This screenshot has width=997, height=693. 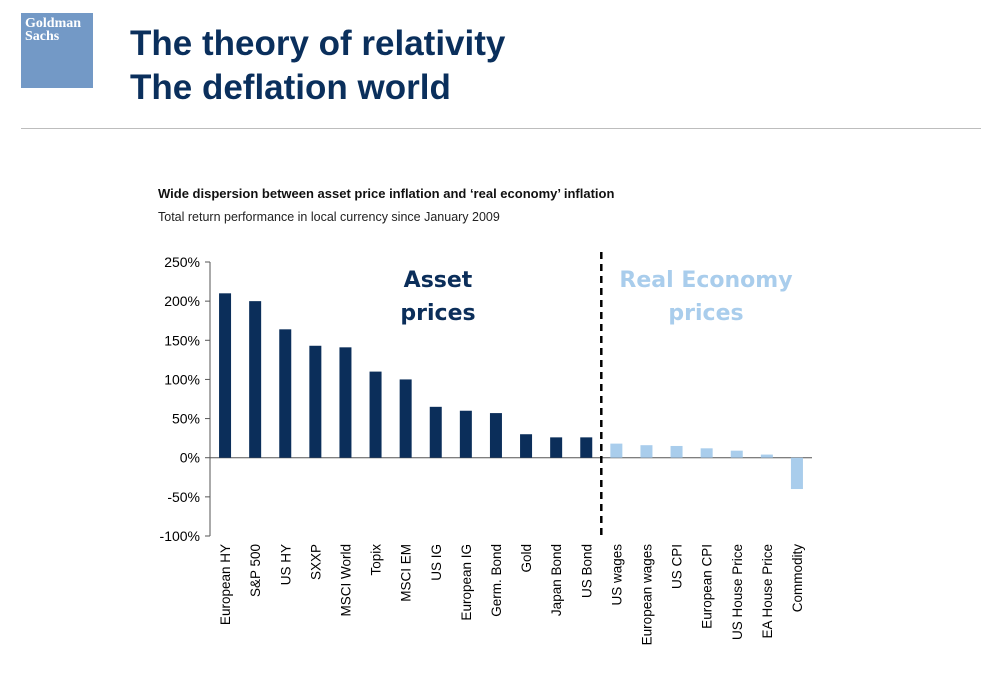 I want to click on y-tick-label: 150%, so click(x=182, y=340).